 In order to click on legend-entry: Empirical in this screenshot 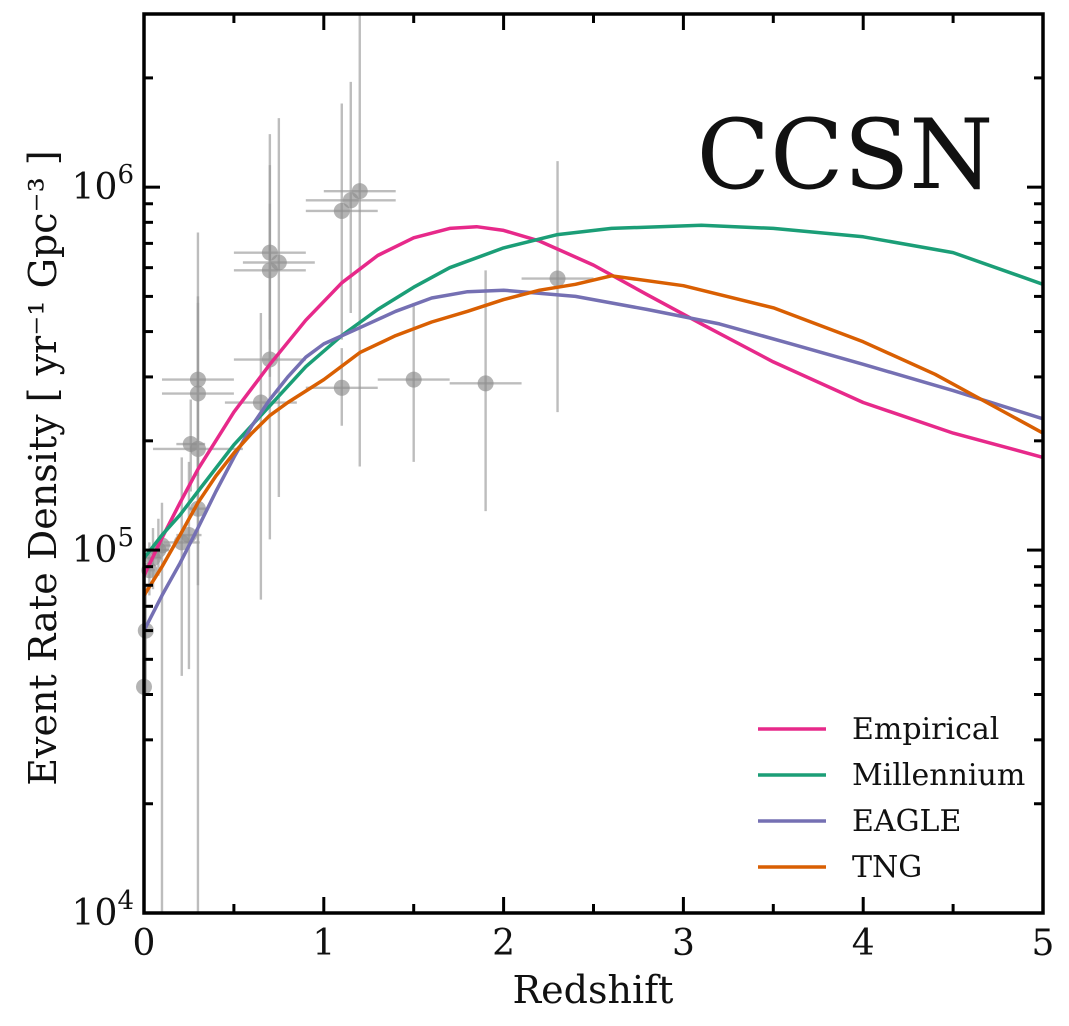, I will do `click(878, 729)`.